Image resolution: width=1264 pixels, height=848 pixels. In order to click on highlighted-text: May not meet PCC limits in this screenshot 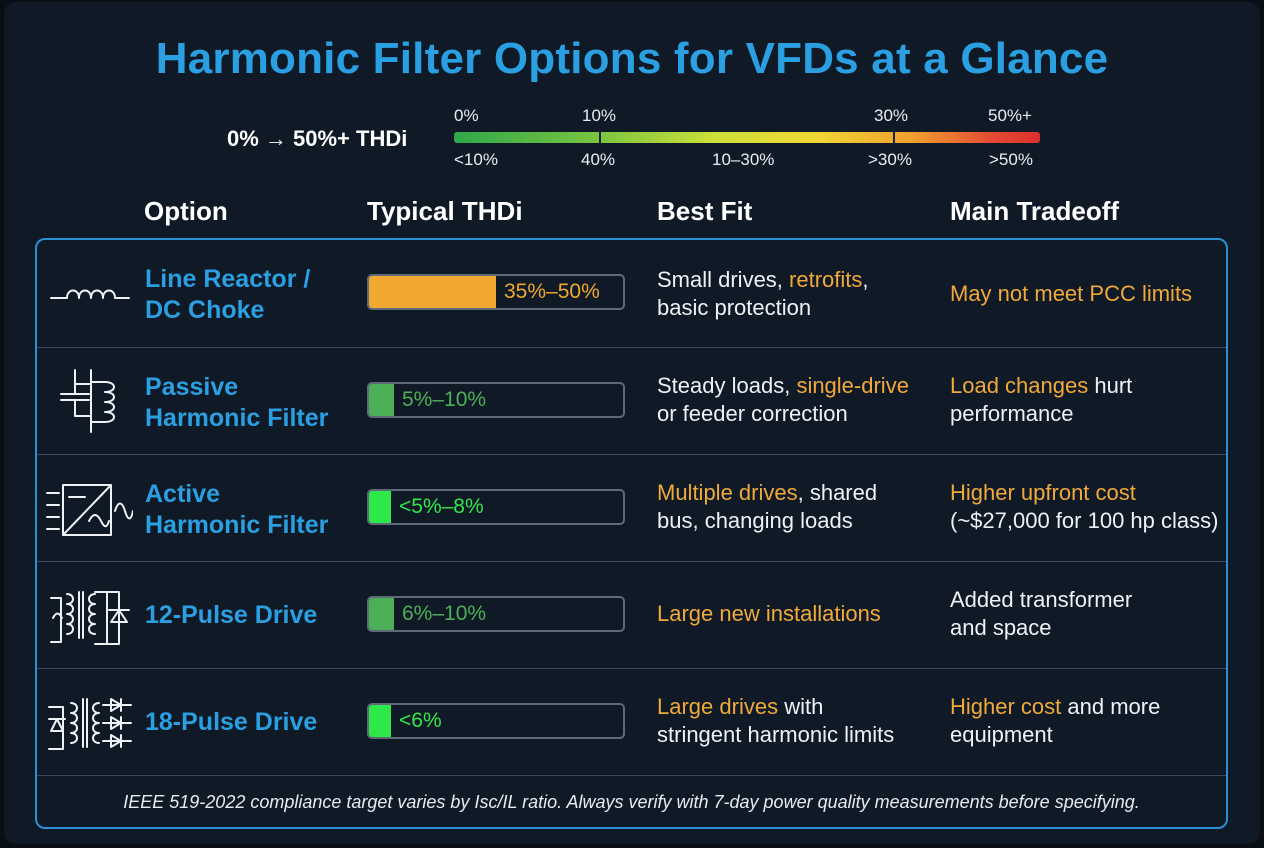, I will do `click(1071, 293)`.